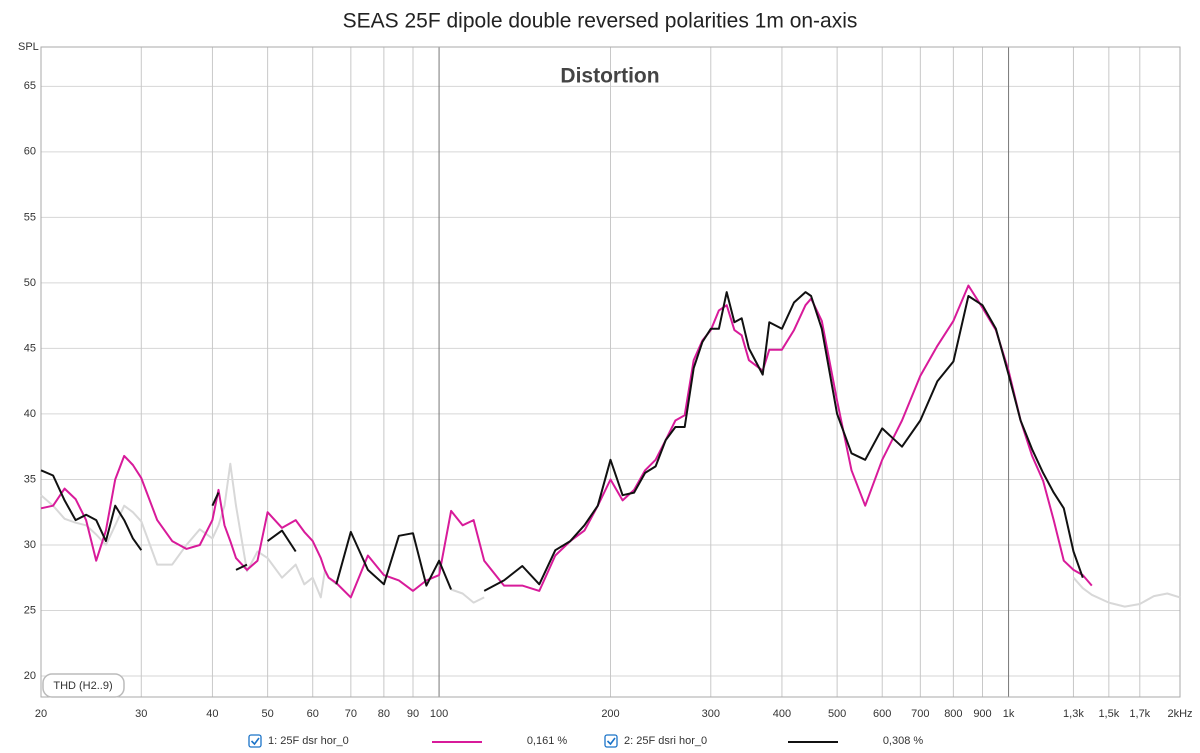 This screenshot has height=753, width=1200. Describe the element at coordinates (711, 714) in the screenshot. I see `x-tick-label: 300` at that location.